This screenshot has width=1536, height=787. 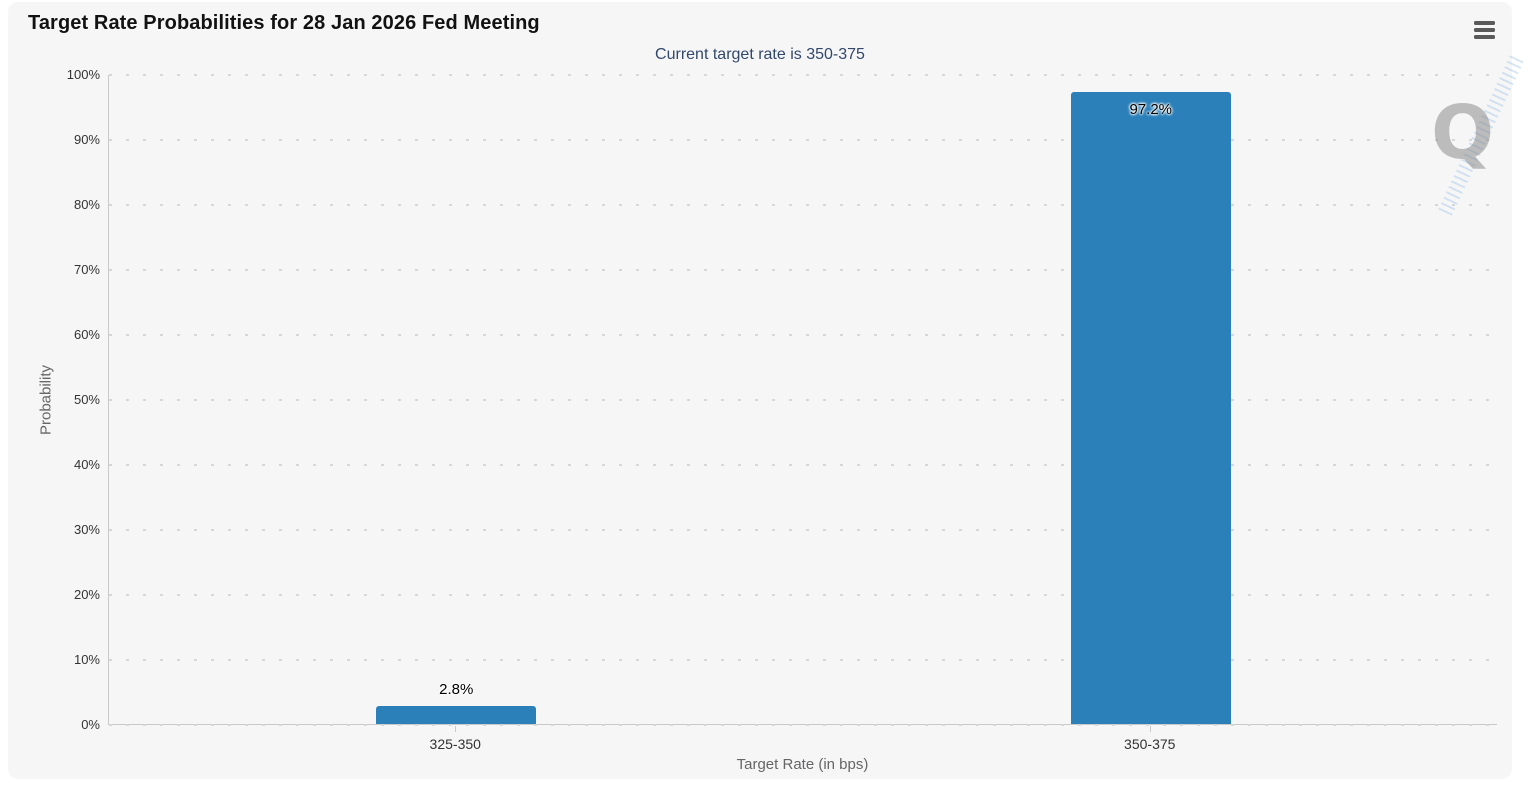 I want to click on chart-subtitle: Current target rate is 350-375, so click(x=760, y=54).